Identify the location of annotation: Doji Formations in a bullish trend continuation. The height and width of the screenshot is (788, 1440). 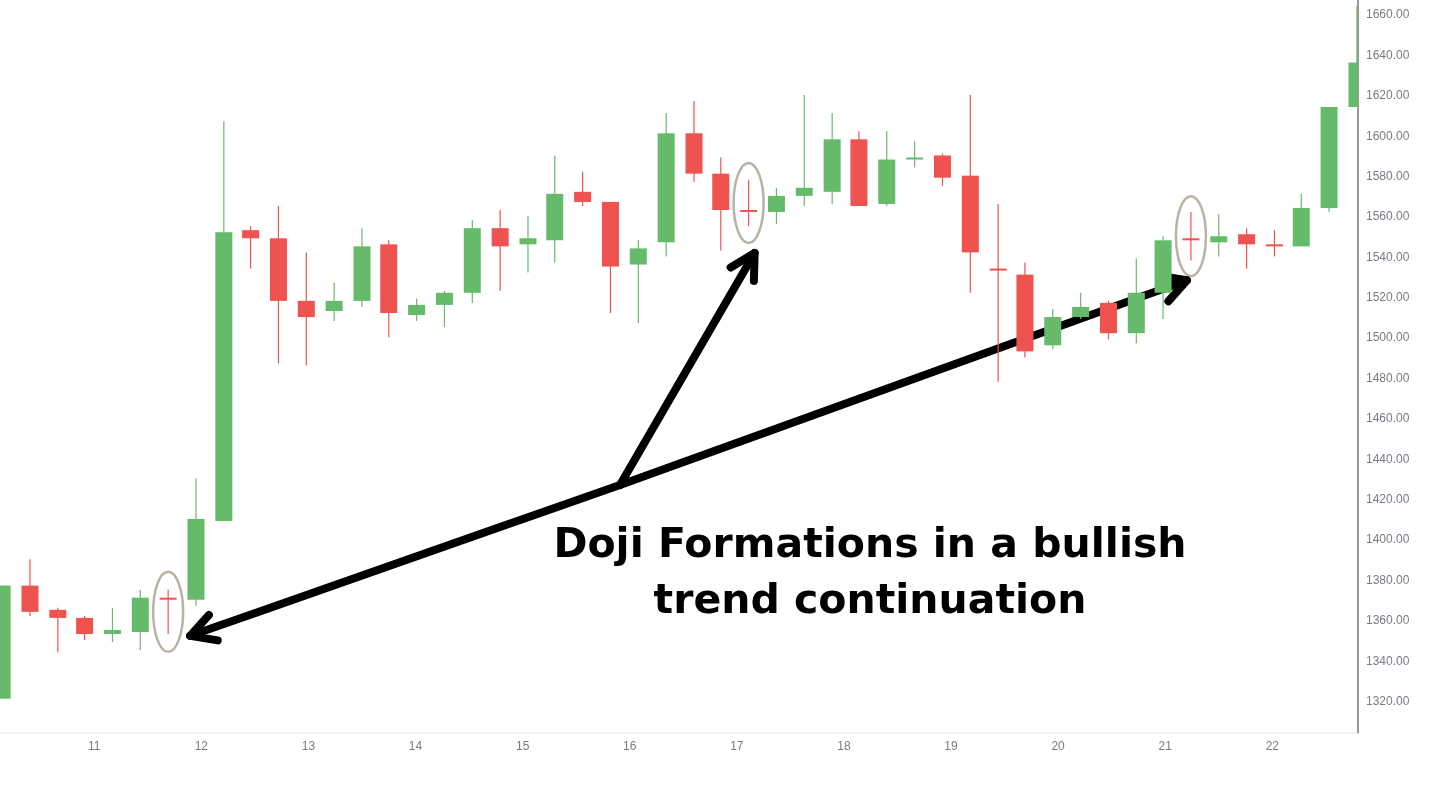
(870, 571).